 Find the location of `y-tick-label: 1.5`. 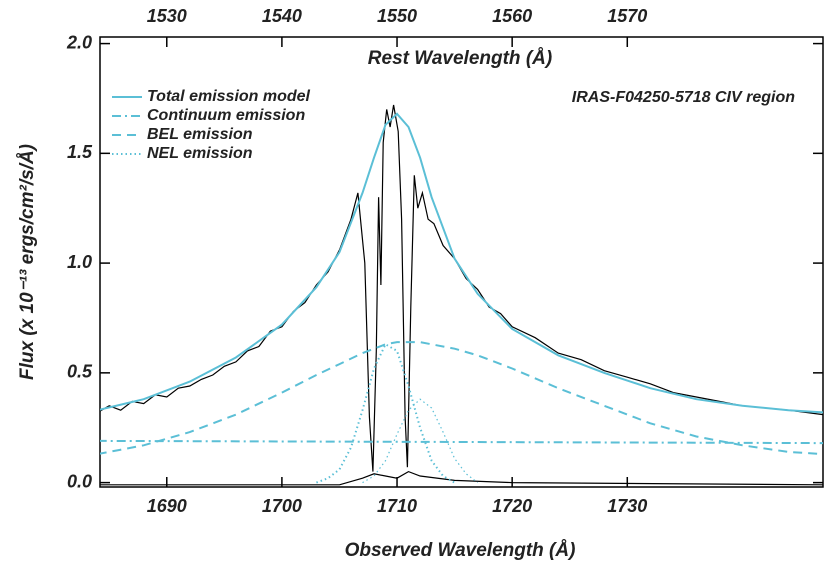

y-tick-label: 1.5 is located at coordinates (80, 152).